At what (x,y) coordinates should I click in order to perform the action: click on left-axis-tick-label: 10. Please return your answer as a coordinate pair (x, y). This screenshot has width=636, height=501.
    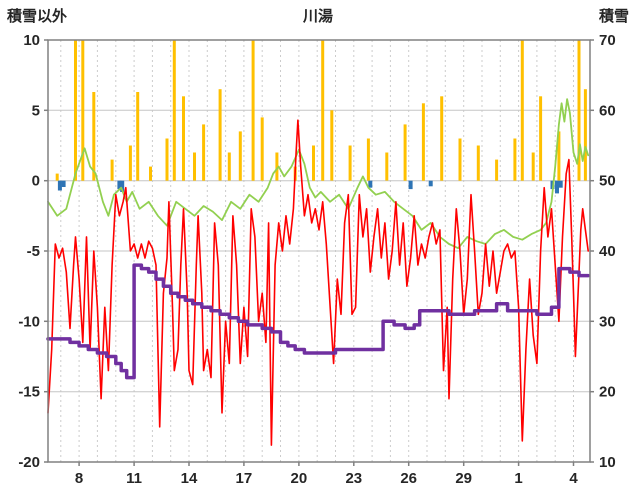
    Looking at the image, I should click on (31, 40).